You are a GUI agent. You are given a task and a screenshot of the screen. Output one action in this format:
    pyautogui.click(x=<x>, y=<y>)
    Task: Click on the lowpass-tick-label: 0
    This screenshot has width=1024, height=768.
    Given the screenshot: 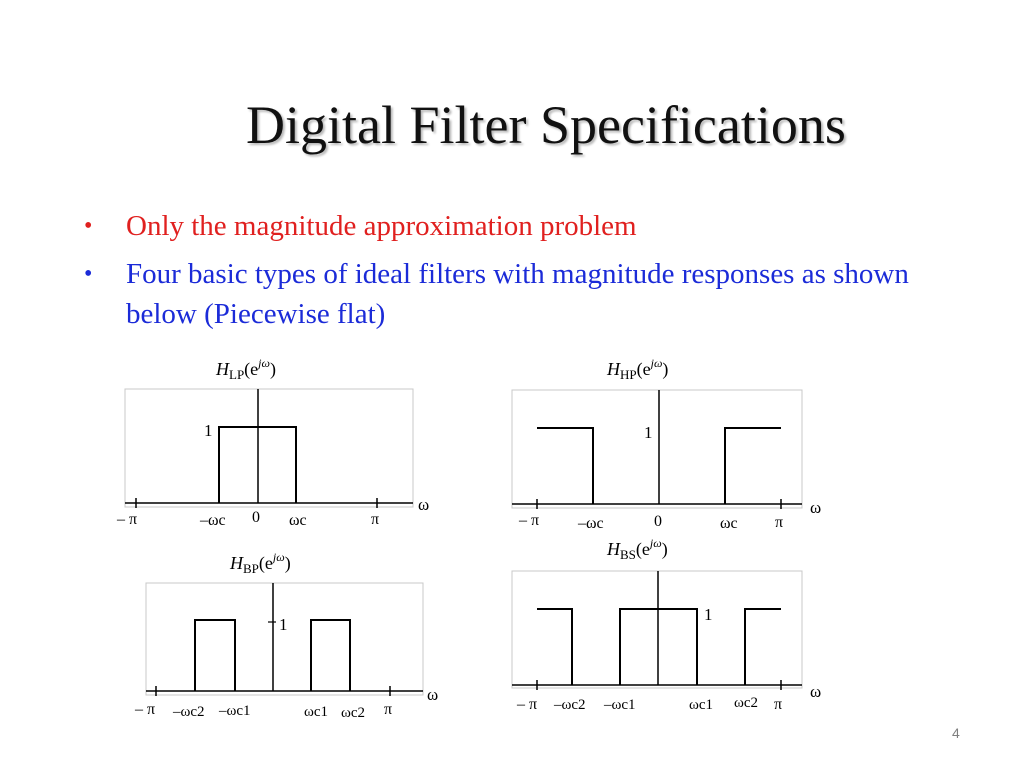 What is the action you would take?
    pyautogui.click(x=256, y=517)
    